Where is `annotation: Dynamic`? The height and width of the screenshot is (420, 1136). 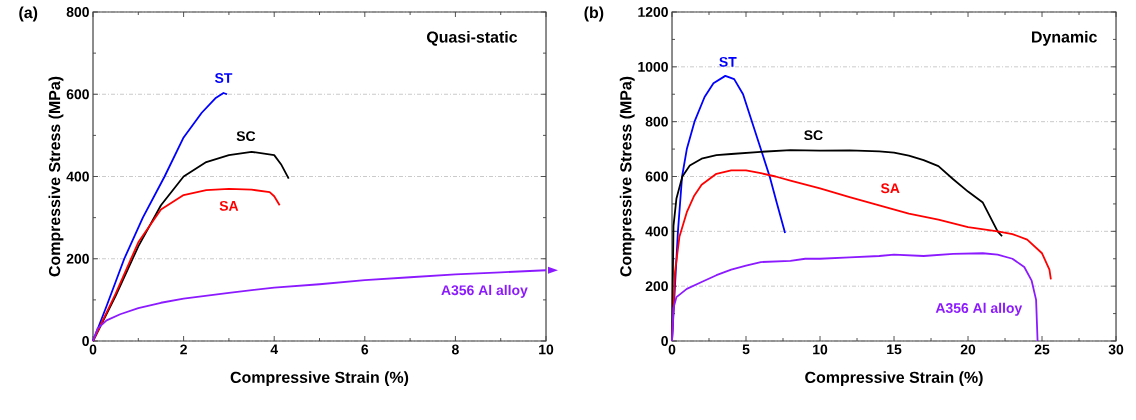 annotation: Dynamic is located at coordinates (1064, 38).